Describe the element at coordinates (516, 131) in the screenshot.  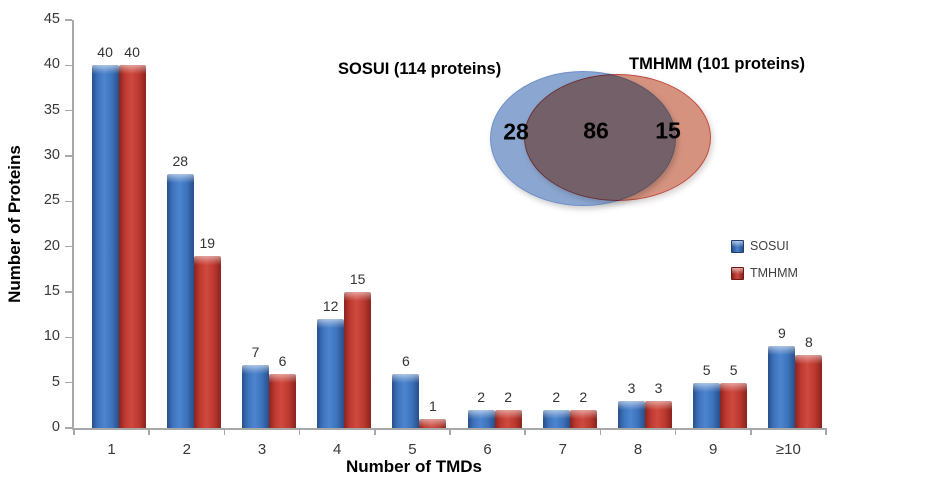
I see `venn-left-only-count: 28` at that location.